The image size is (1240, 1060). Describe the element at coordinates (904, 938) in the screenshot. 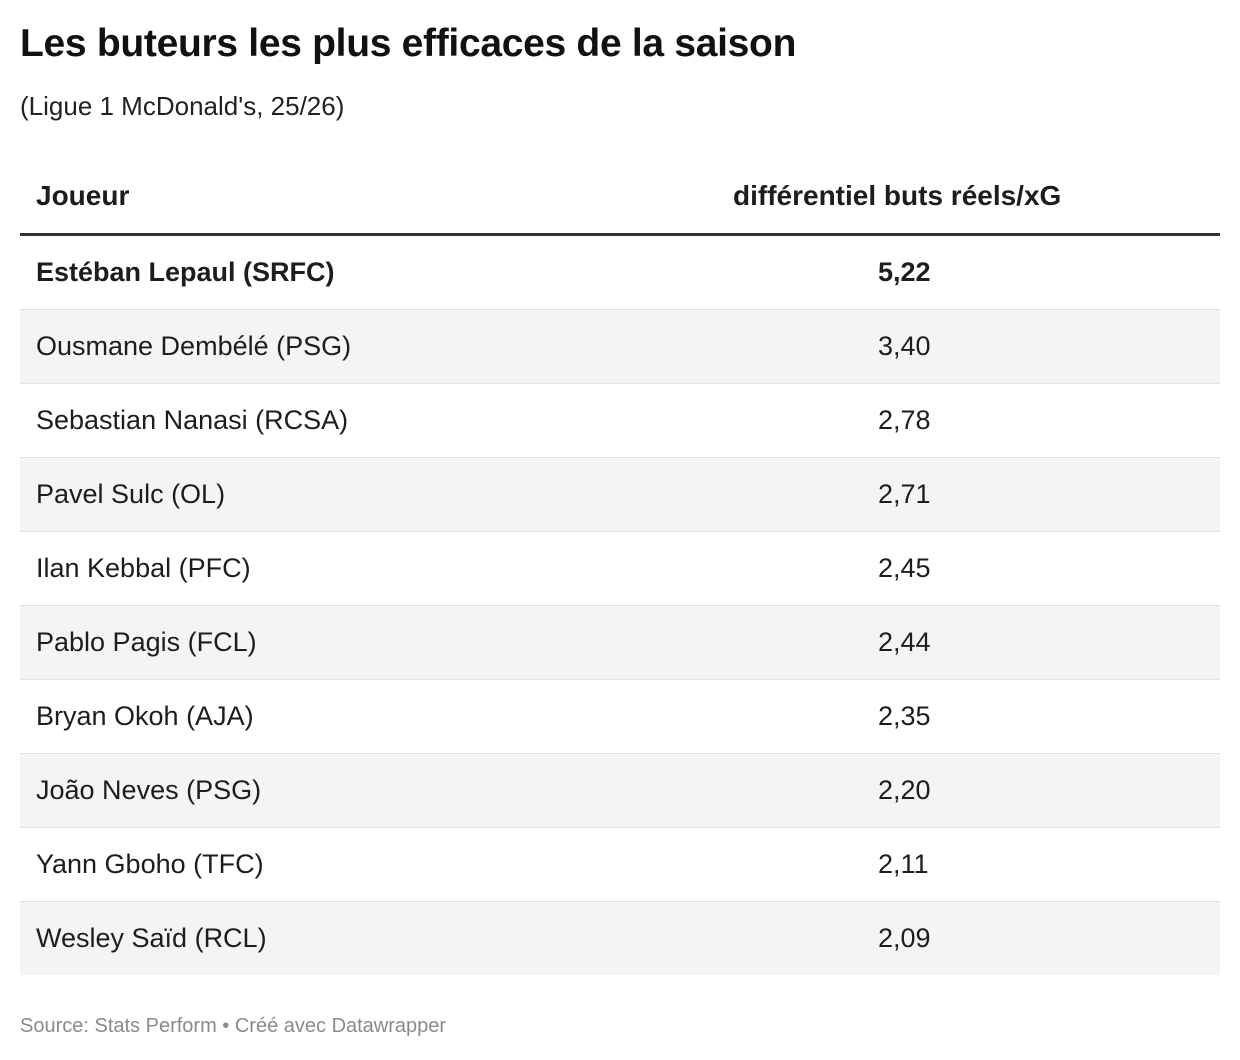

I see `differential-value-cell: 2,09` at that location.